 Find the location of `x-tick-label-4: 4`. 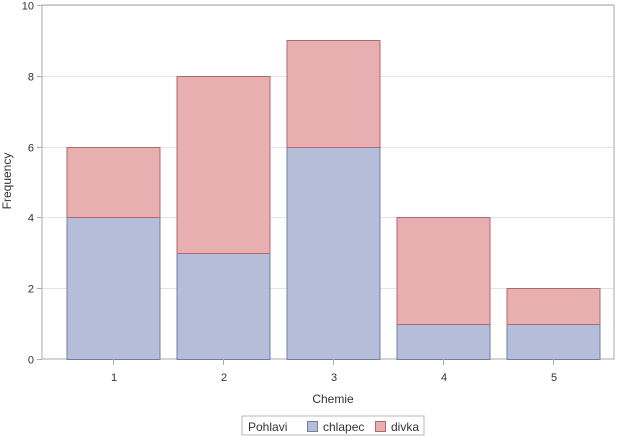

x-tick-label-4: 4 is located at coordinates (444, 378).